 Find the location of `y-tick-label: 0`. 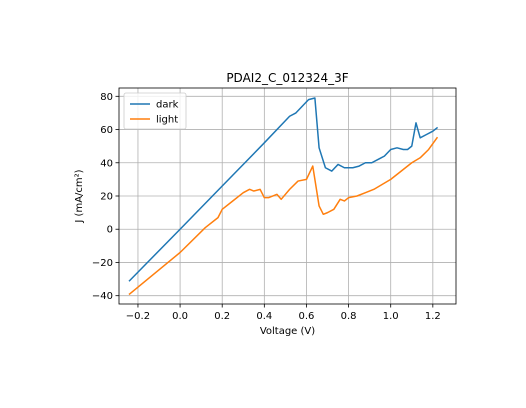

y-tick-label: 0 is located at coordinates (110, 230).